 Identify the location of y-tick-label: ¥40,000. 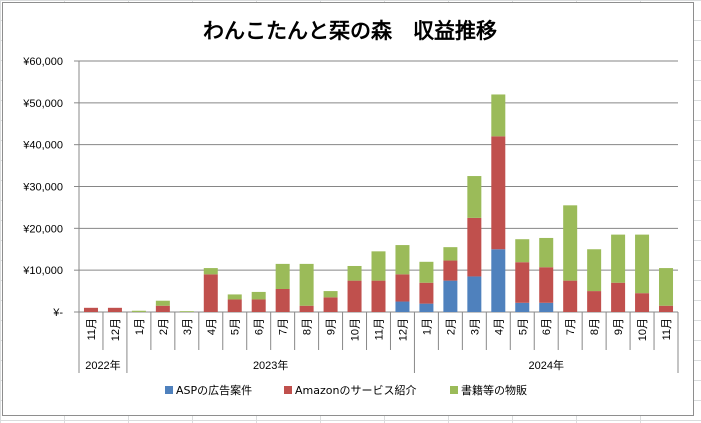
(42, 146).